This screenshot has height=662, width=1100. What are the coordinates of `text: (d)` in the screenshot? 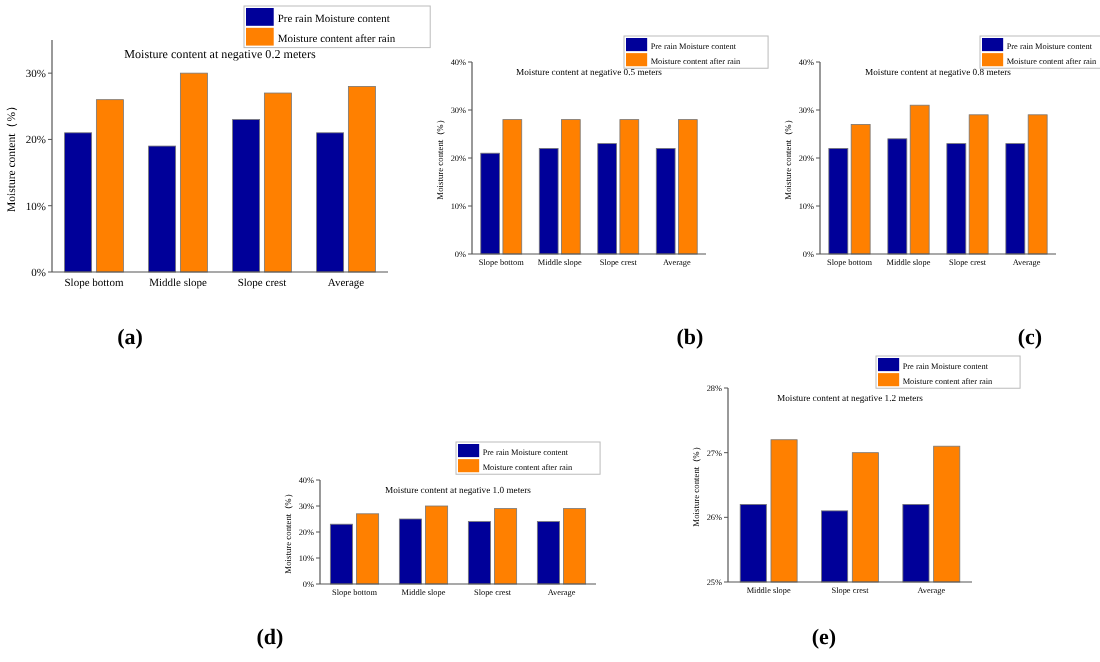 It's located at (270, 638).